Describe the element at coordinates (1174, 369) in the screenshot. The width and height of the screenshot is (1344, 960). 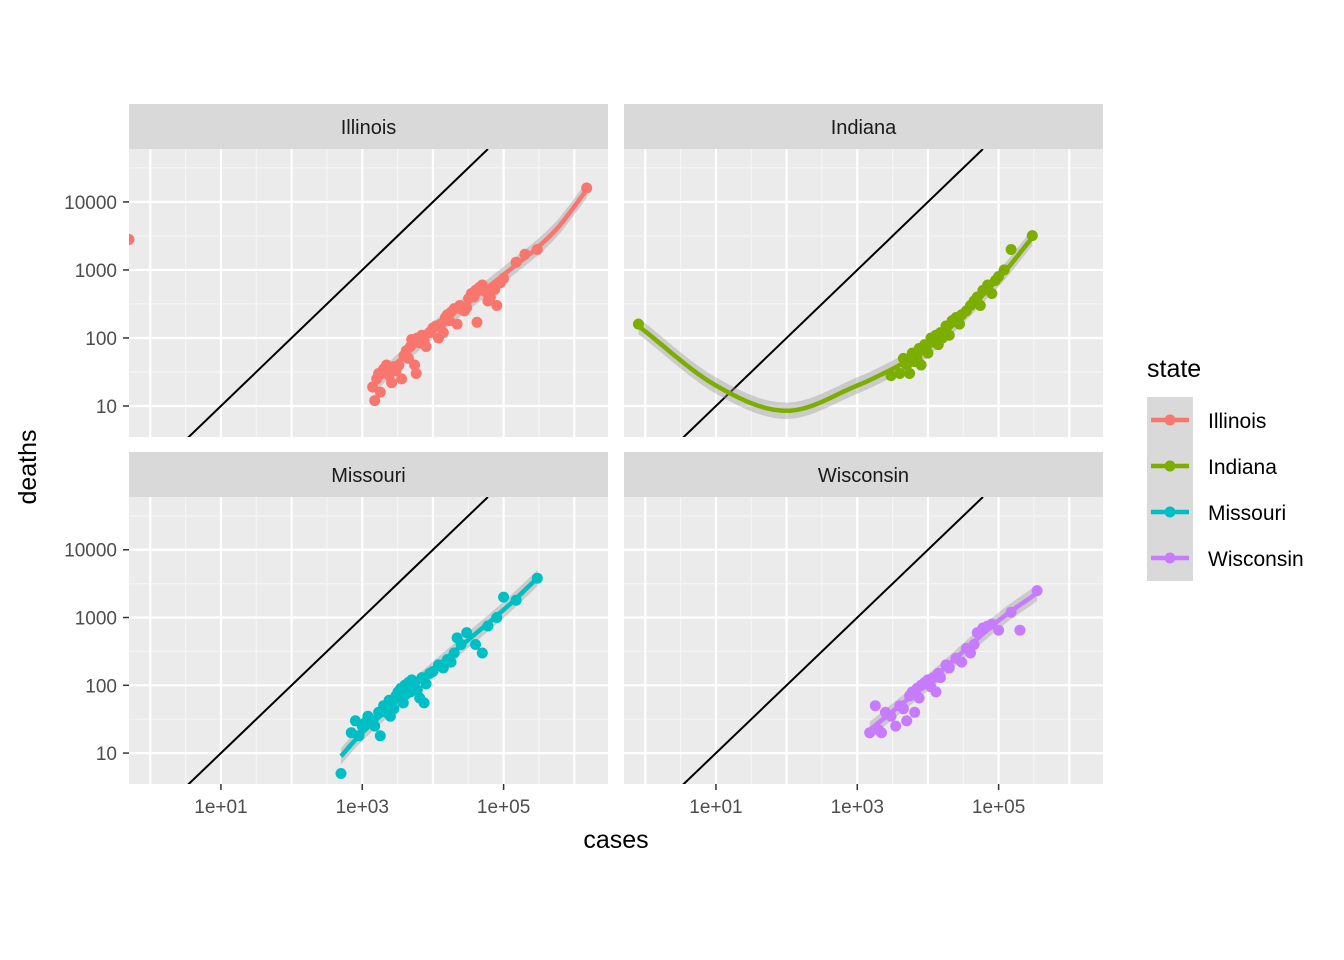
I see `legend-title: state` at that location.